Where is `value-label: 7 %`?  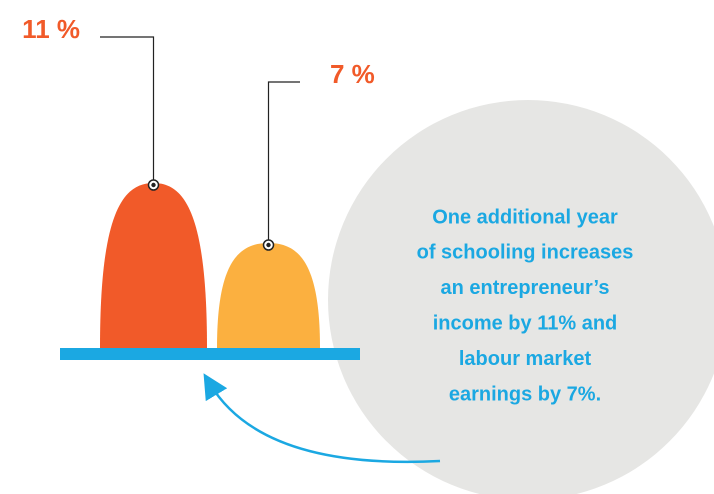
value-label: 7 % is located at coordinates (352, 74).